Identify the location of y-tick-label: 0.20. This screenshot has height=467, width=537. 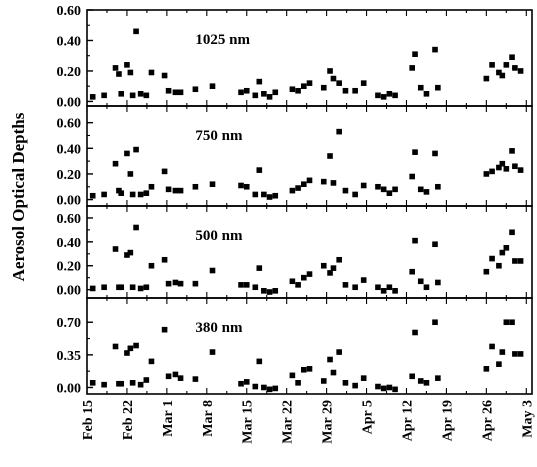
(69, 267).